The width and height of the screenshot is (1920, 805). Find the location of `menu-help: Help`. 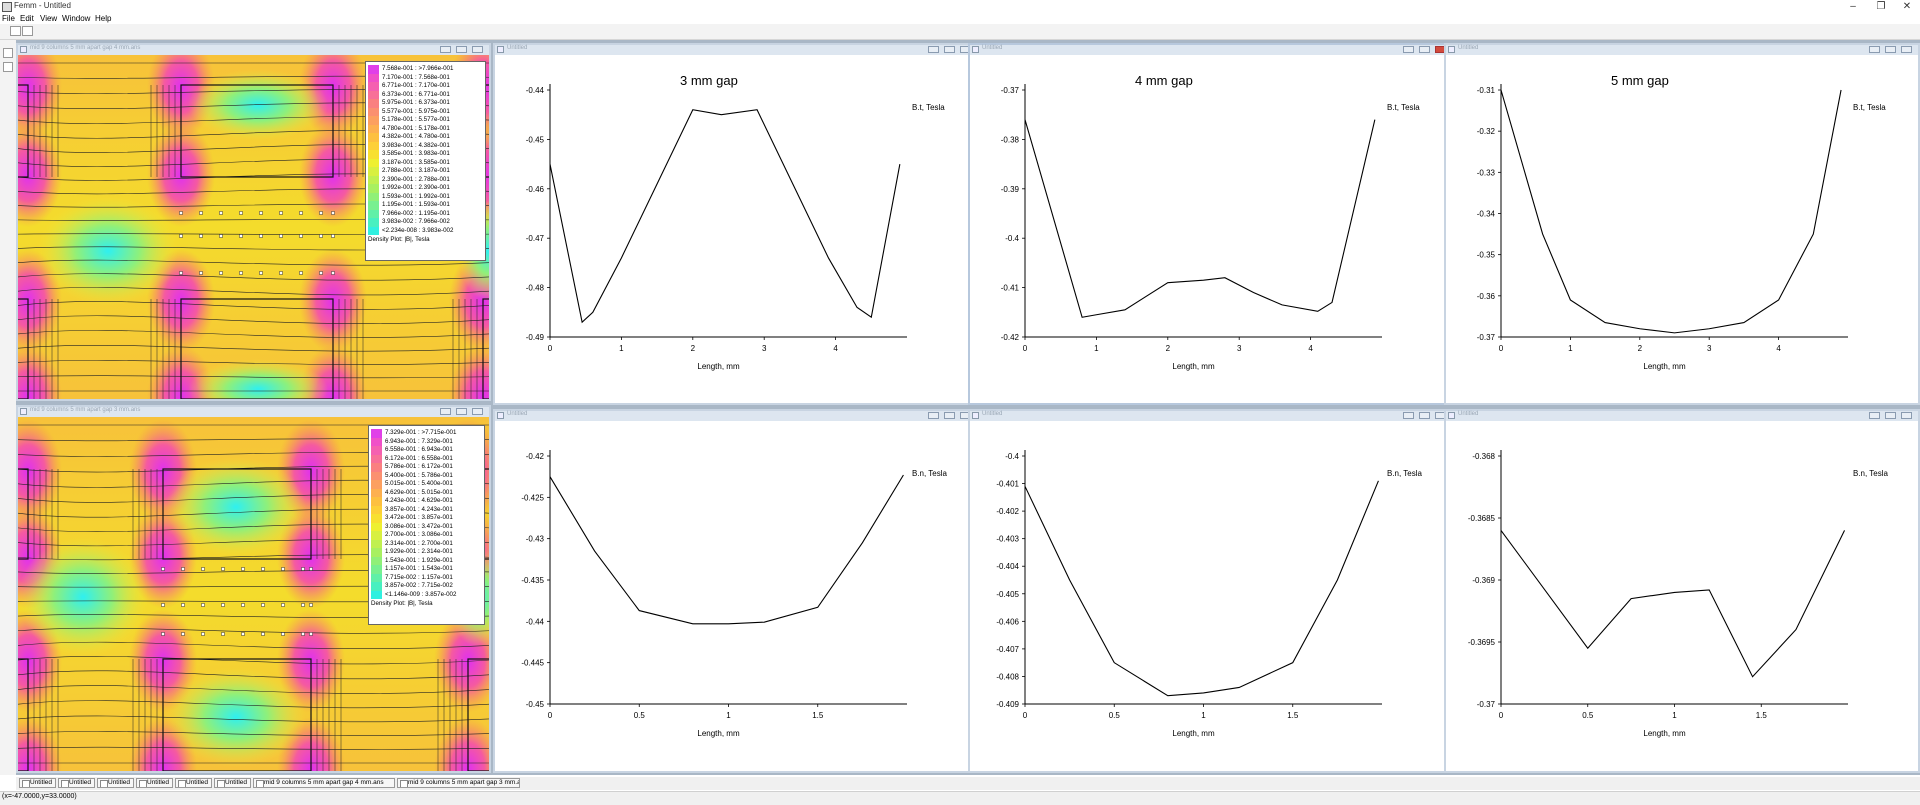

menu-help: Help is located at coordinates (103, 18).